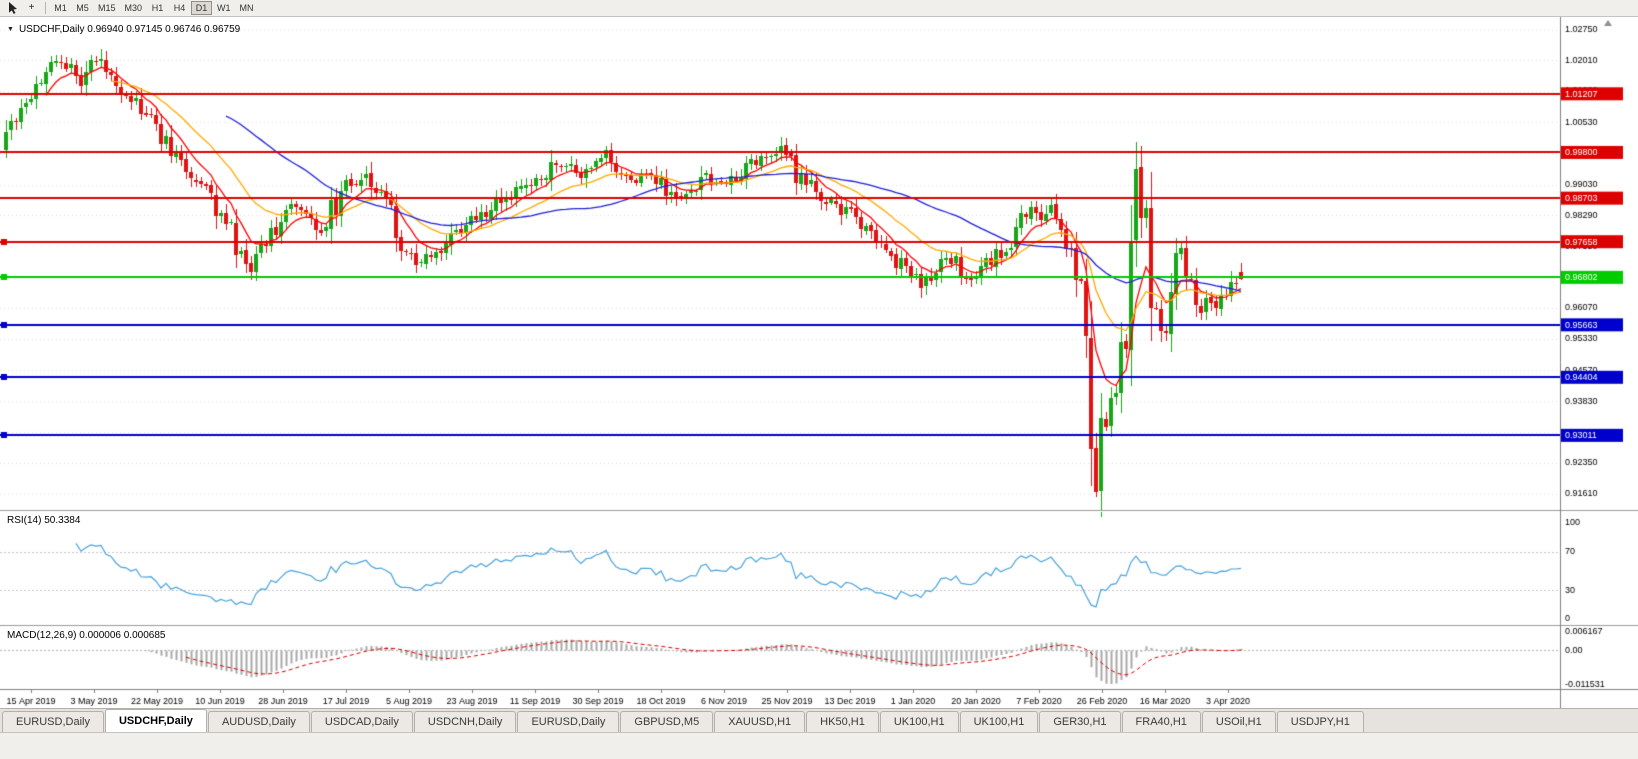 This screenshot has height=759, width=1638. Describe the element at coordinates (247, 8) in the screenshot. I see `timeframe-button-mn: MN` at that location.